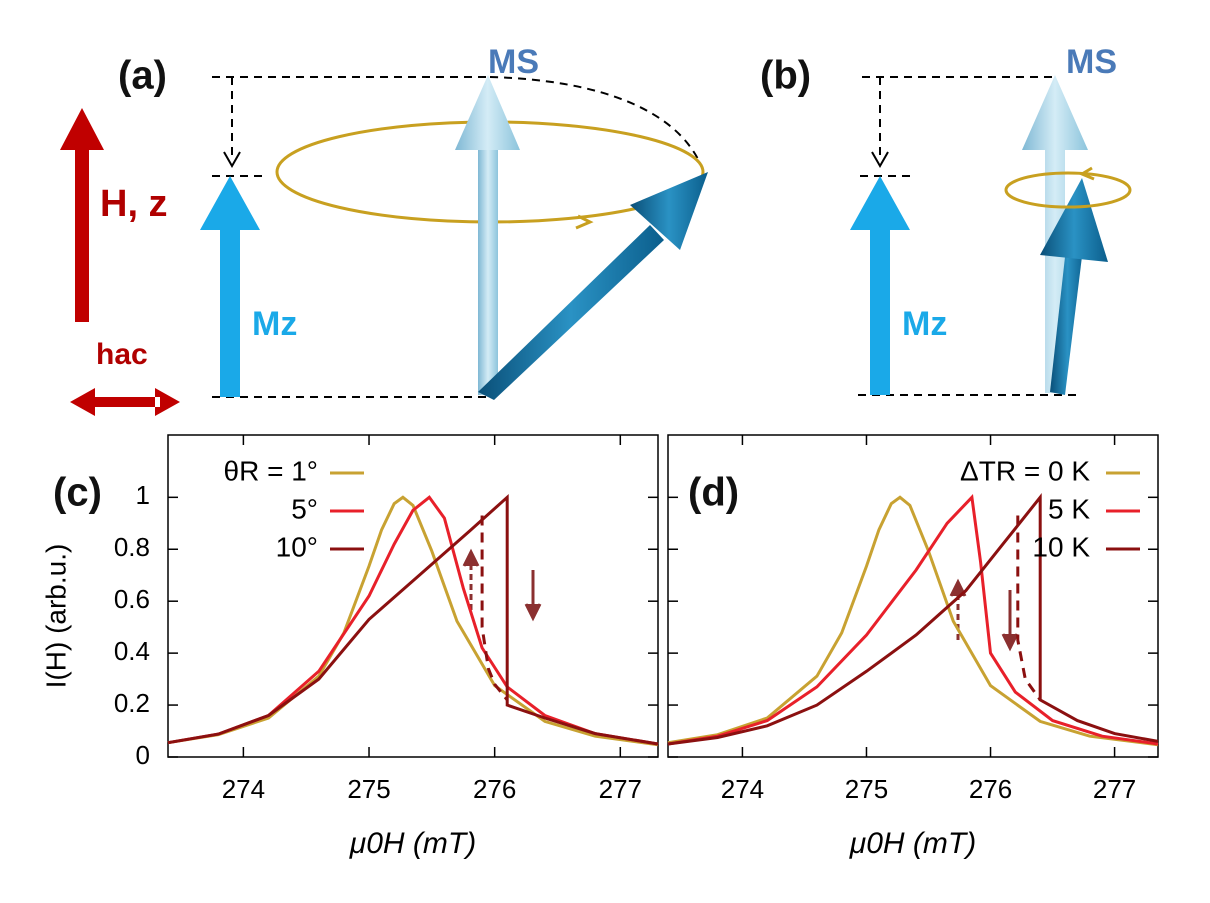  I want to click on panel-label: (c), so click(77, 493).